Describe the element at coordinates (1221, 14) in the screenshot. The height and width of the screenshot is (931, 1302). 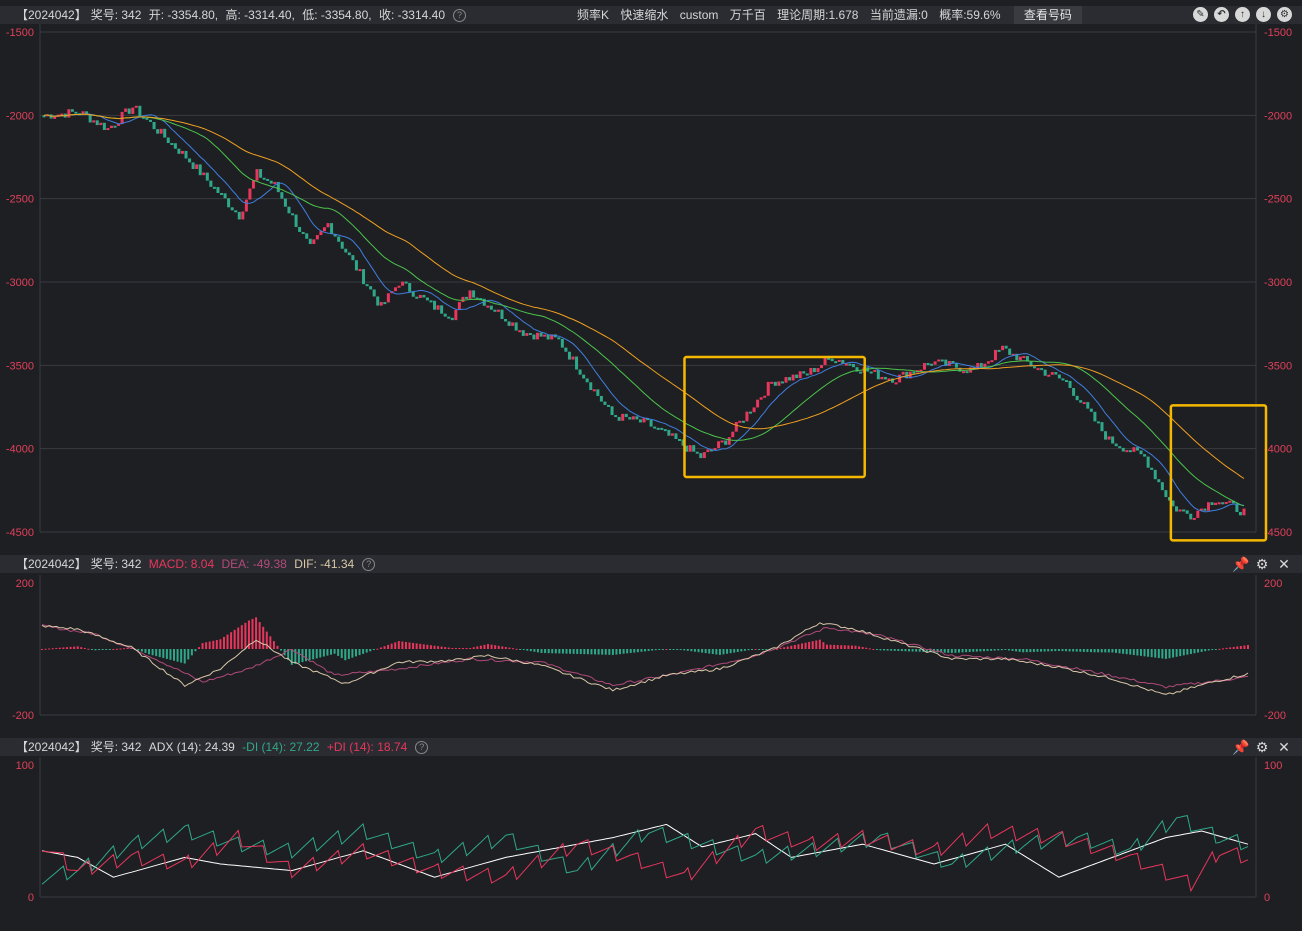
I see `undo-icon: ↶` at that location.